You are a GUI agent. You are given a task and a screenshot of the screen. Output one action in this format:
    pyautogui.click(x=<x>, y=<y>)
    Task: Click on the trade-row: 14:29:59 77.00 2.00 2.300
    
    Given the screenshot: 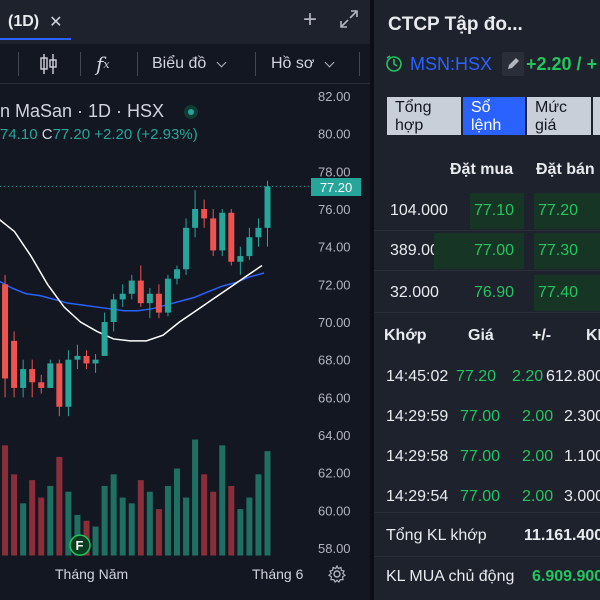 What is the action you would take?
    pyautogui.click(x=487, y=418)
    